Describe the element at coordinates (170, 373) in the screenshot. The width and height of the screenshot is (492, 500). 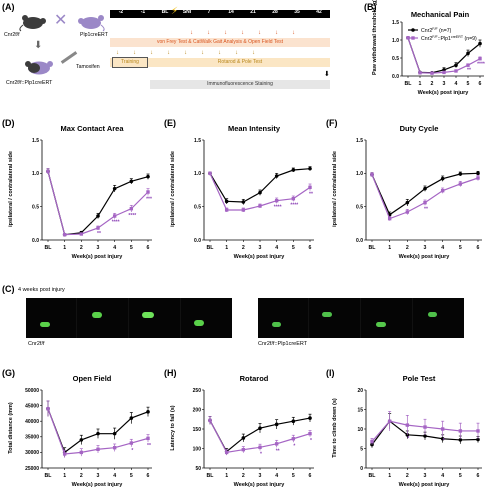
I see `panel-label-H: (H)` at that location.